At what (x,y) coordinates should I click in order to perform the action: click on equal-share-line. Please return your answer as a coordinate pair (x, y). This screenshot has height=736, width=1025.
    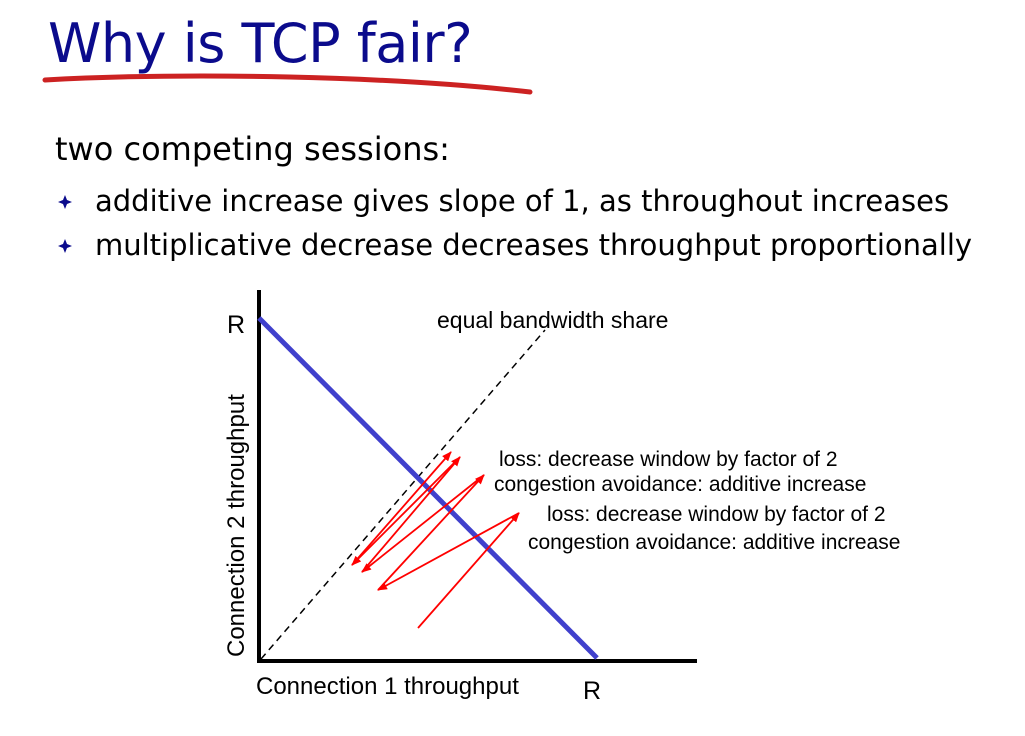
    Looking at the image, I should click on (403, 494).